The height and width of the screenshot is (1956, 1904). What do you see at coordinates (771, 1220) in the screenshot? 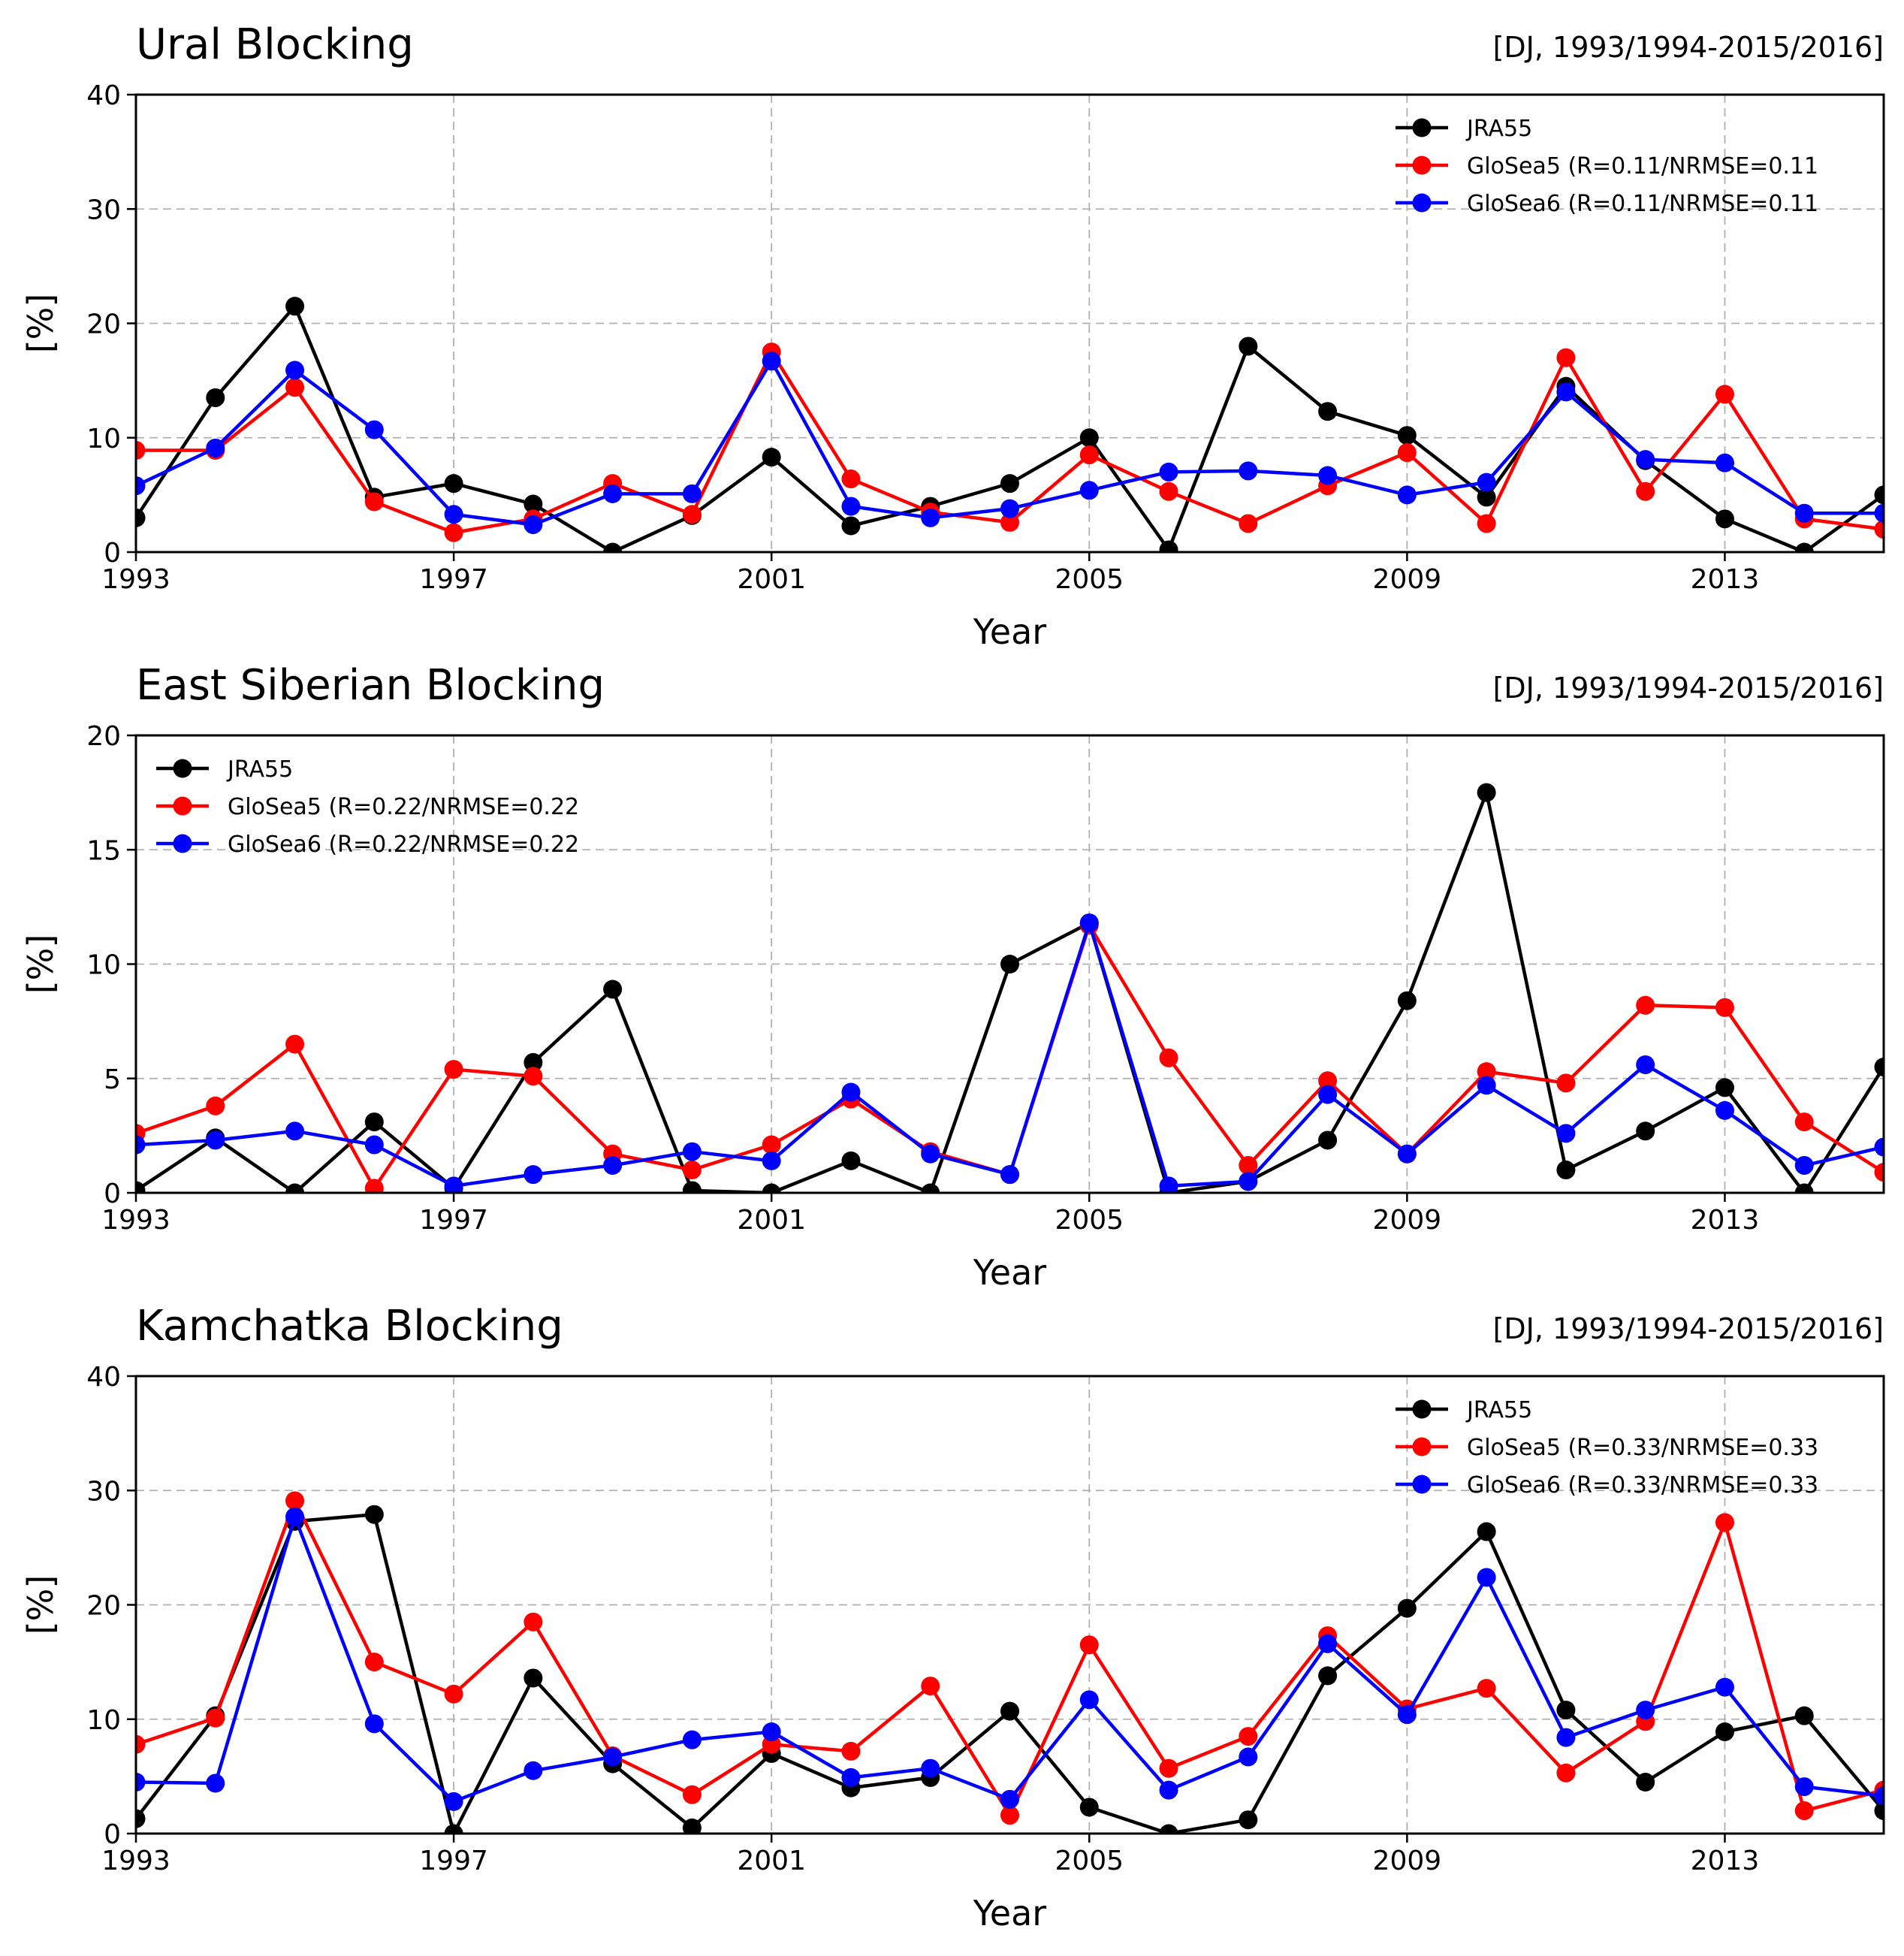
I see `x-tick-label: 2001` at bounding box center [771, 1220].